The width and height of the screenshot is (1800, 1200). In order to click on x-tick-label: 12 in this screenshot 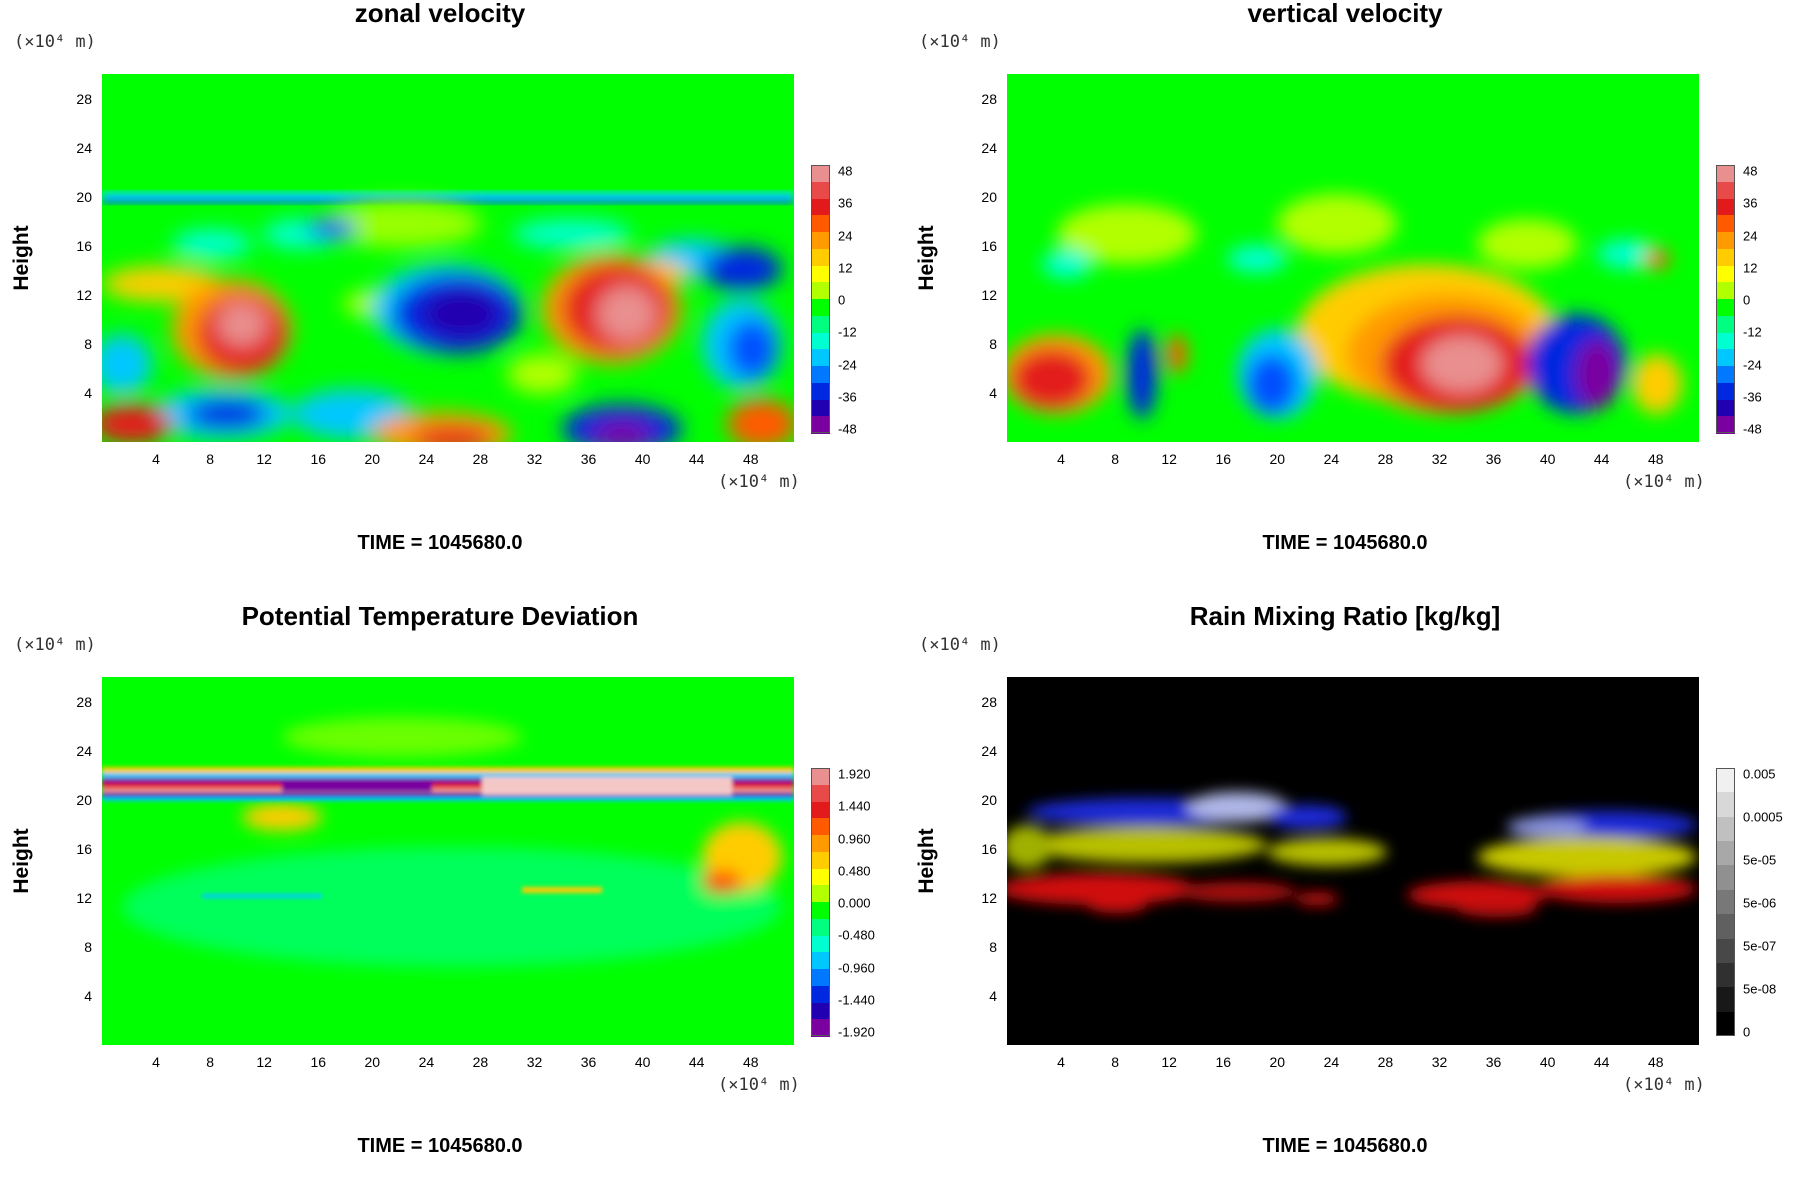, I will do `click(1169, 459)`.